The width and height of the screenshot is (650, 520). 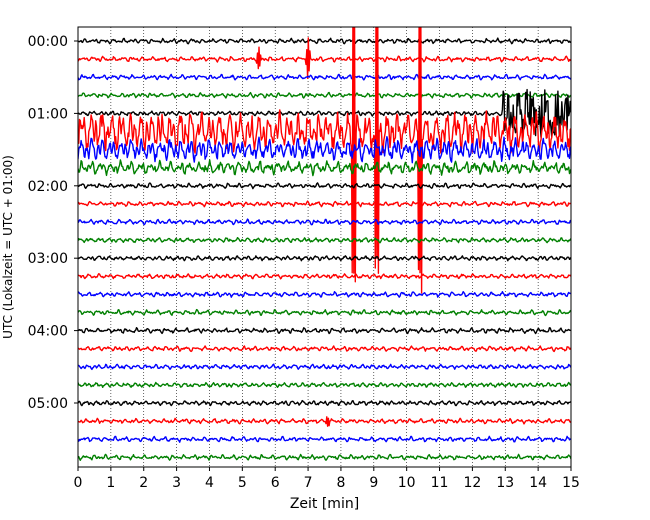 I want to click on x-tick-label: 6, so click(x=275, y=483).